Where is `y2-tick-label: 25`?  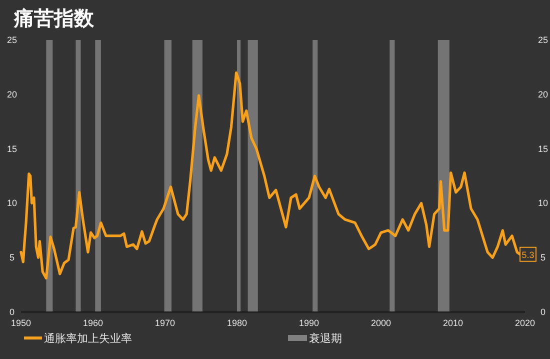
y2-tick-label: 25 is located at coordinates (543, 40).